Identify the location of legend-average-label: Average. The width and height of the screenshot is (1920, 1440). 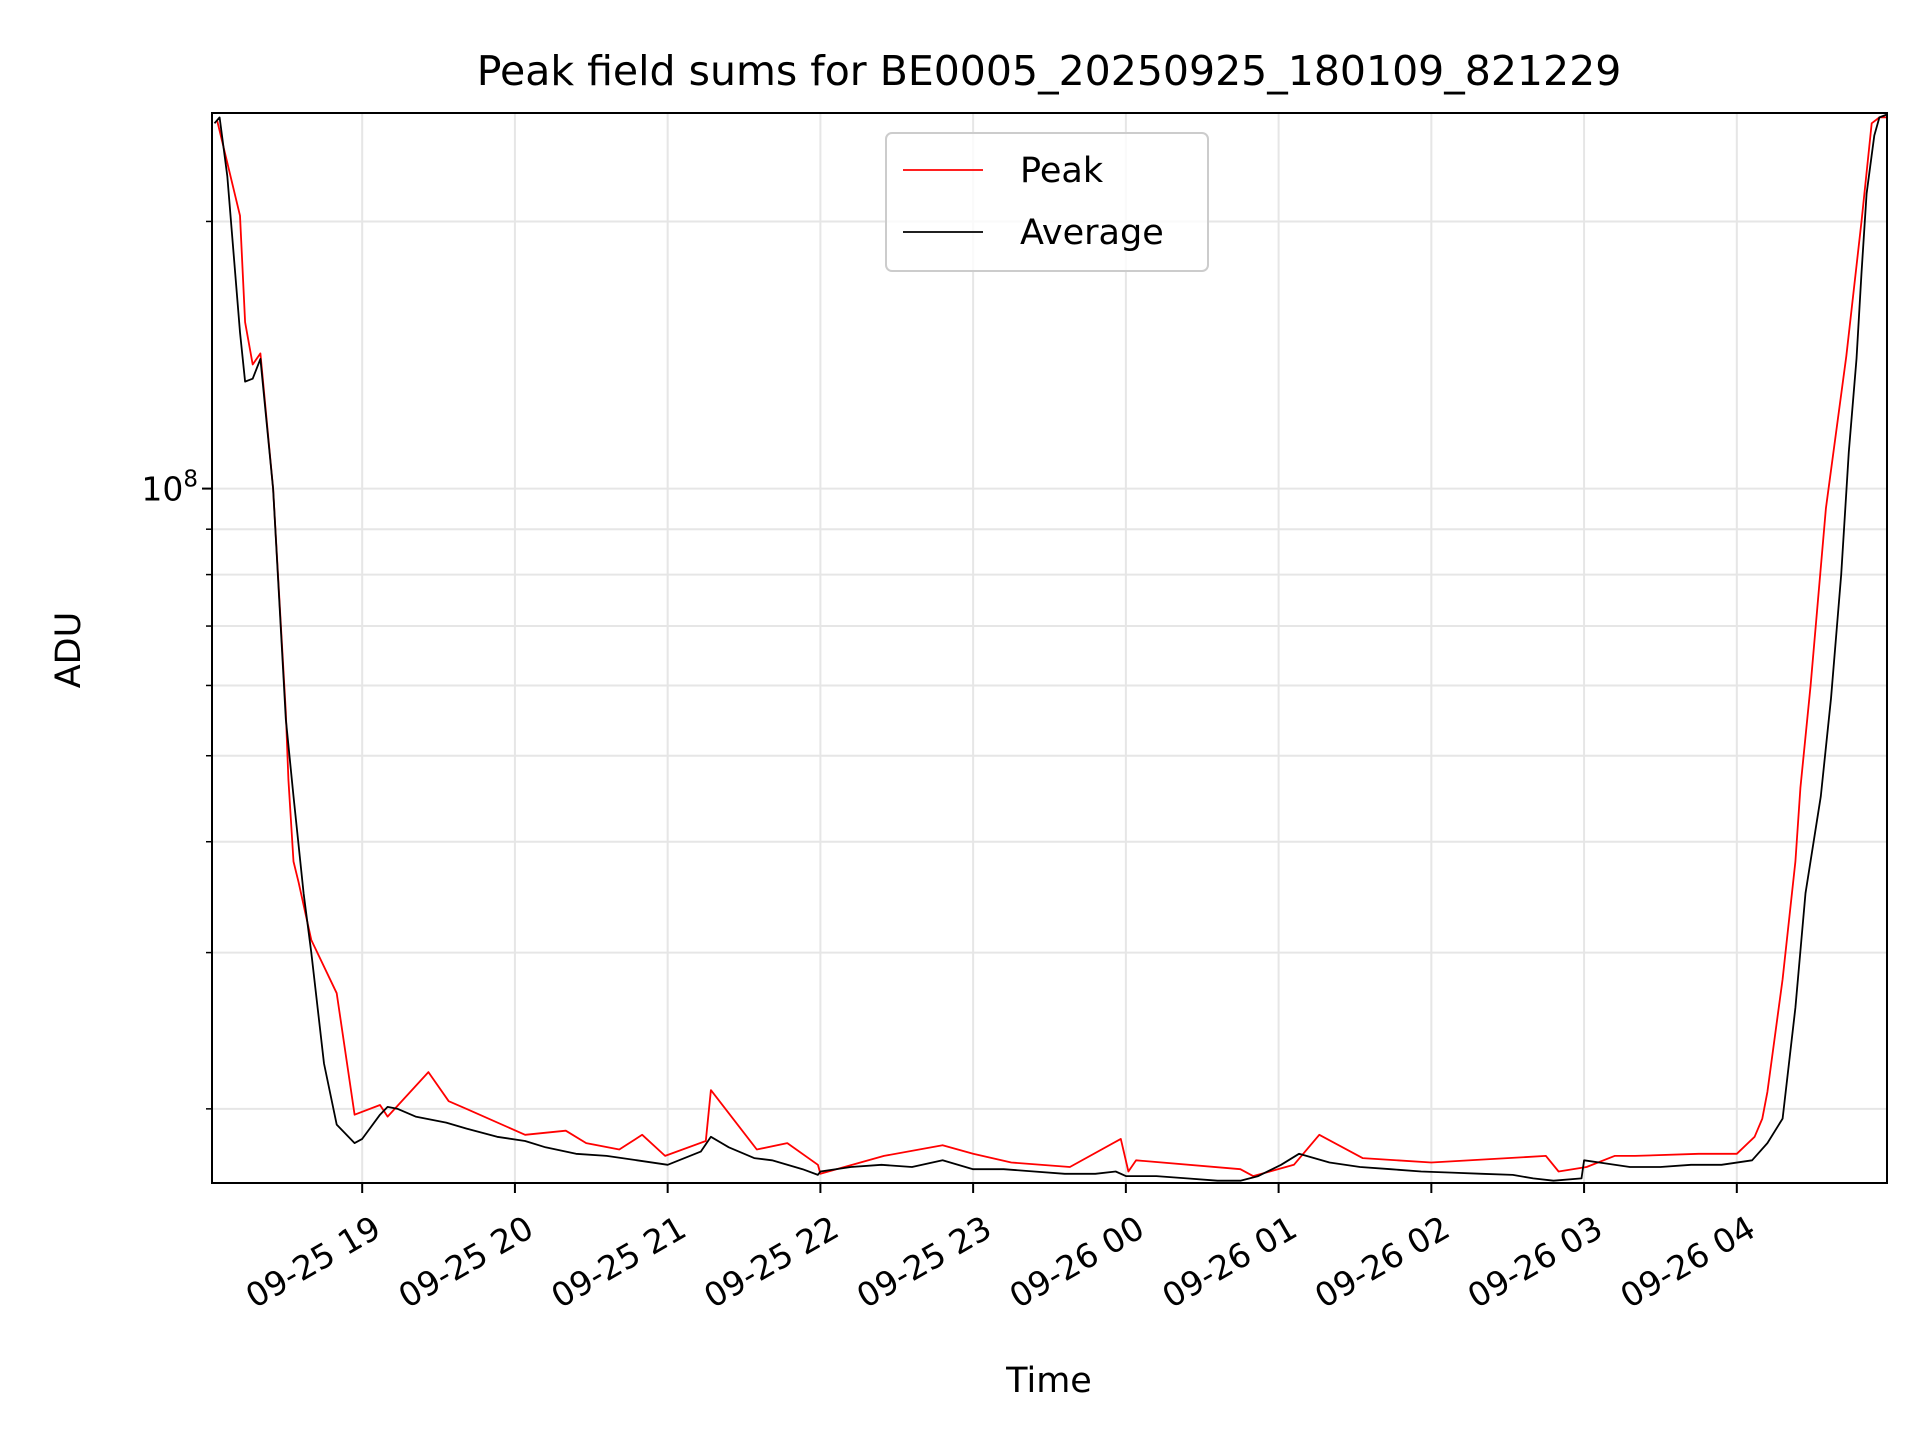
(1092, 233).